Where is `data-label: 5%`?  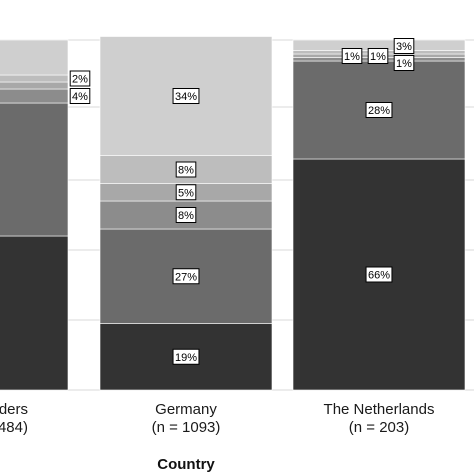
data-label: 5% is located at coordinates (186, 192).